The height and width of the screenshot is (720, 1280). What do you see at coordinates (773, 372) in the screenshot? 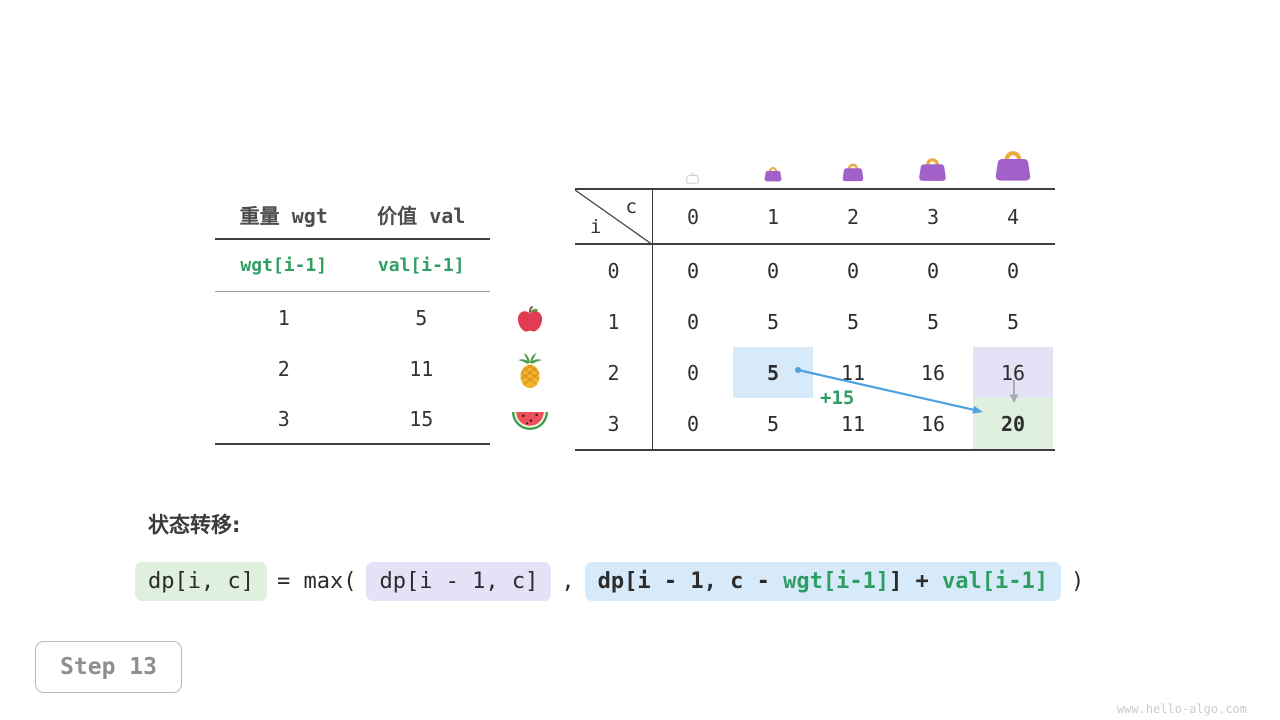
I see `dp-cell-source-highlight: 5` at bounding box center [773, 372].